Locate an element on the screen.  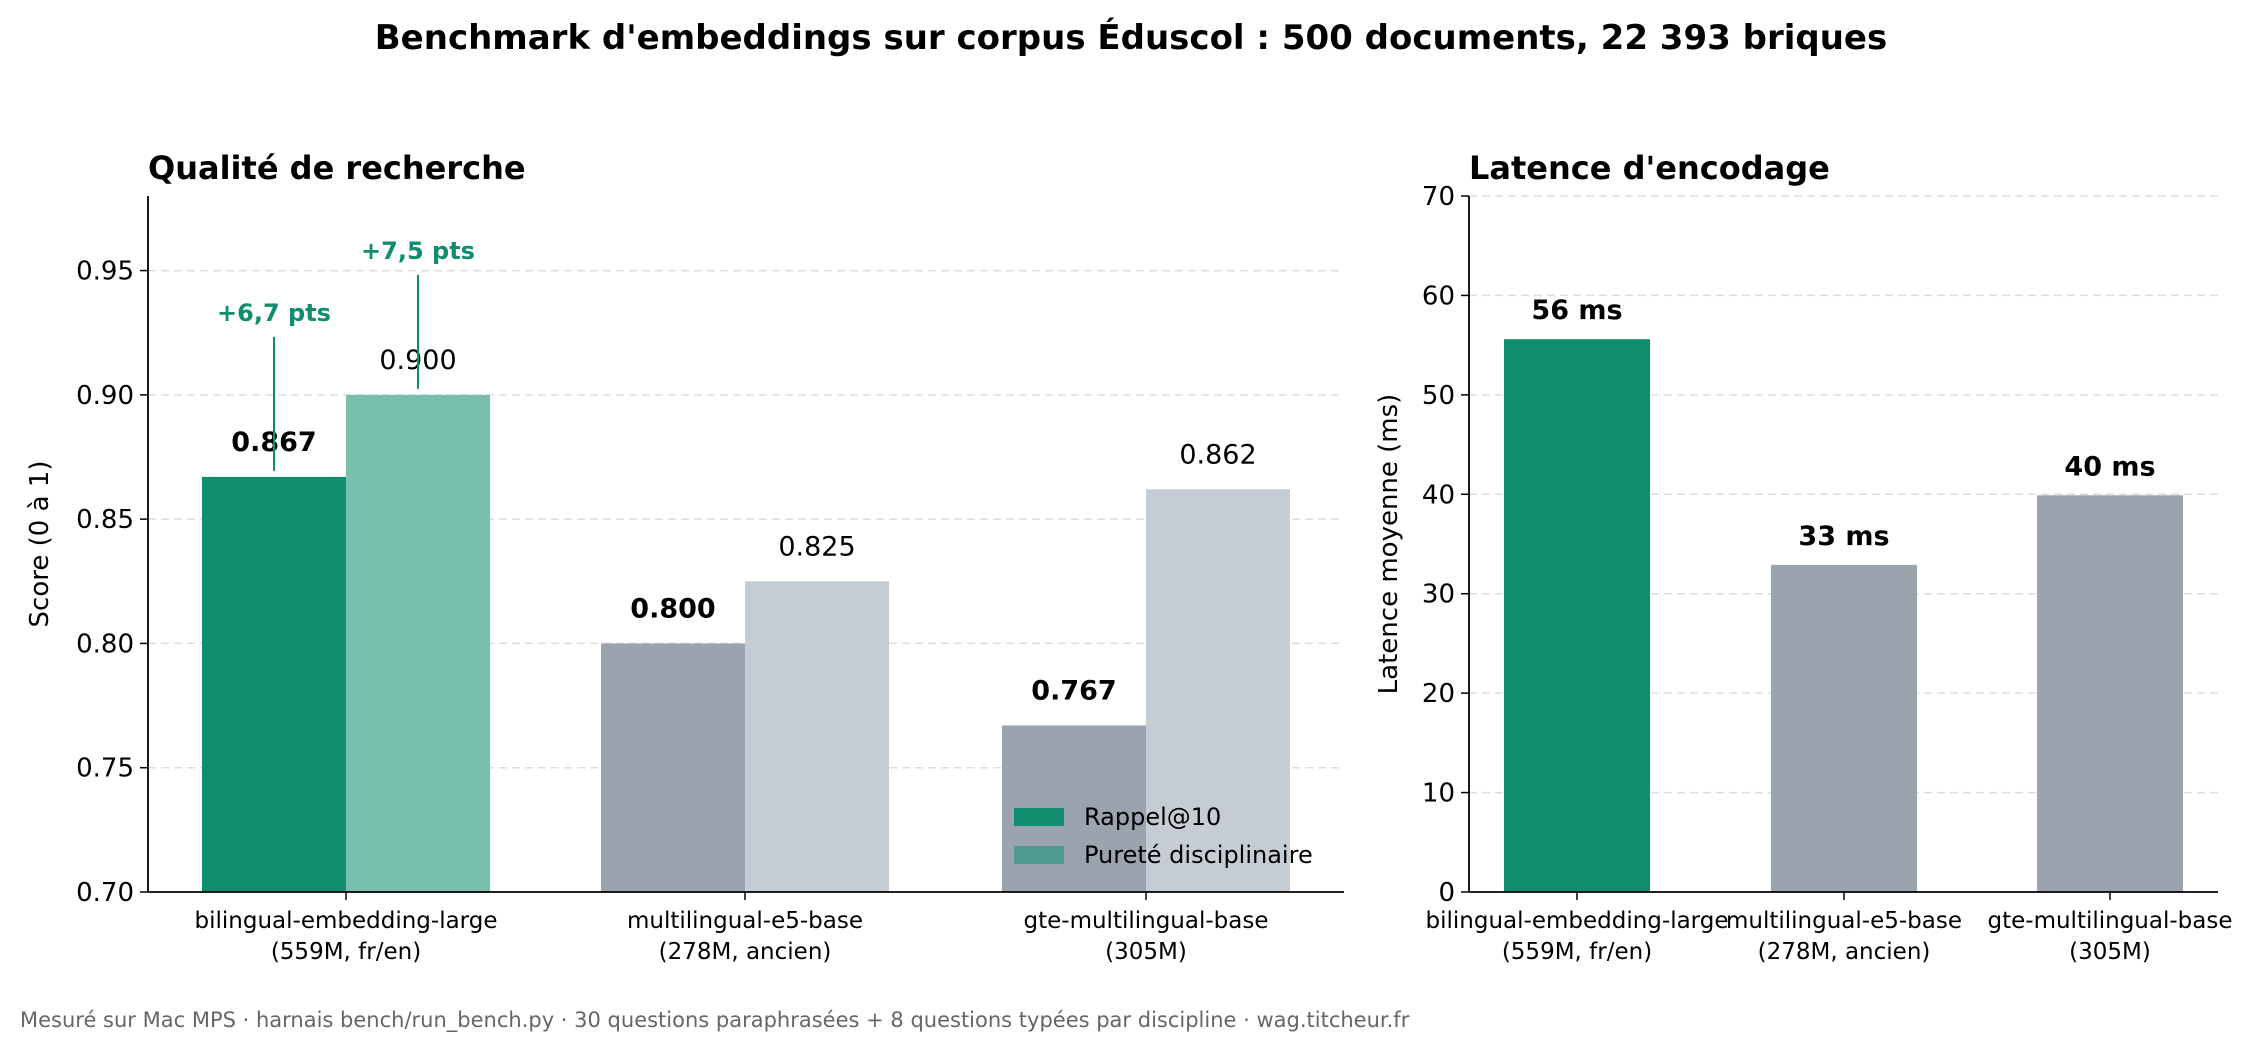
y-tick-label: 70 is located at coordinates (1438, 197).